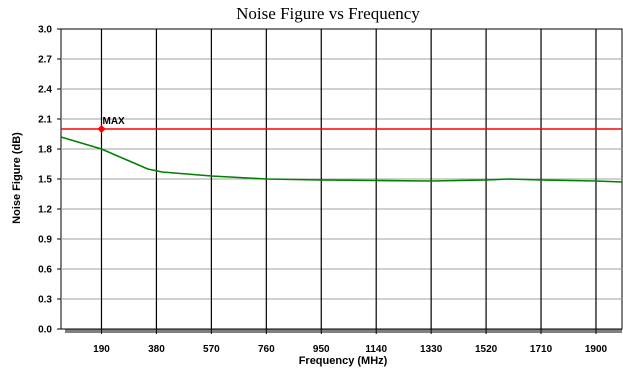 This screenshot has width=623, height=372. What do you see at coordinates (45, 30) in the screenshot?
I see `y-tick-label: 3.0` at bounding box center [45, 30].